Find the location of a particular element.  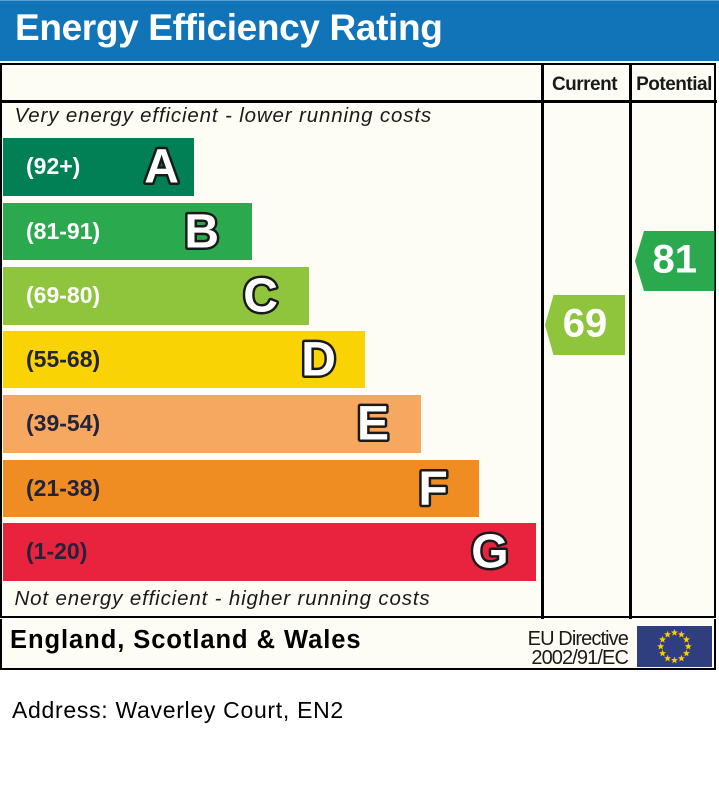

svg-text: C is located at coordinates (260, 295).